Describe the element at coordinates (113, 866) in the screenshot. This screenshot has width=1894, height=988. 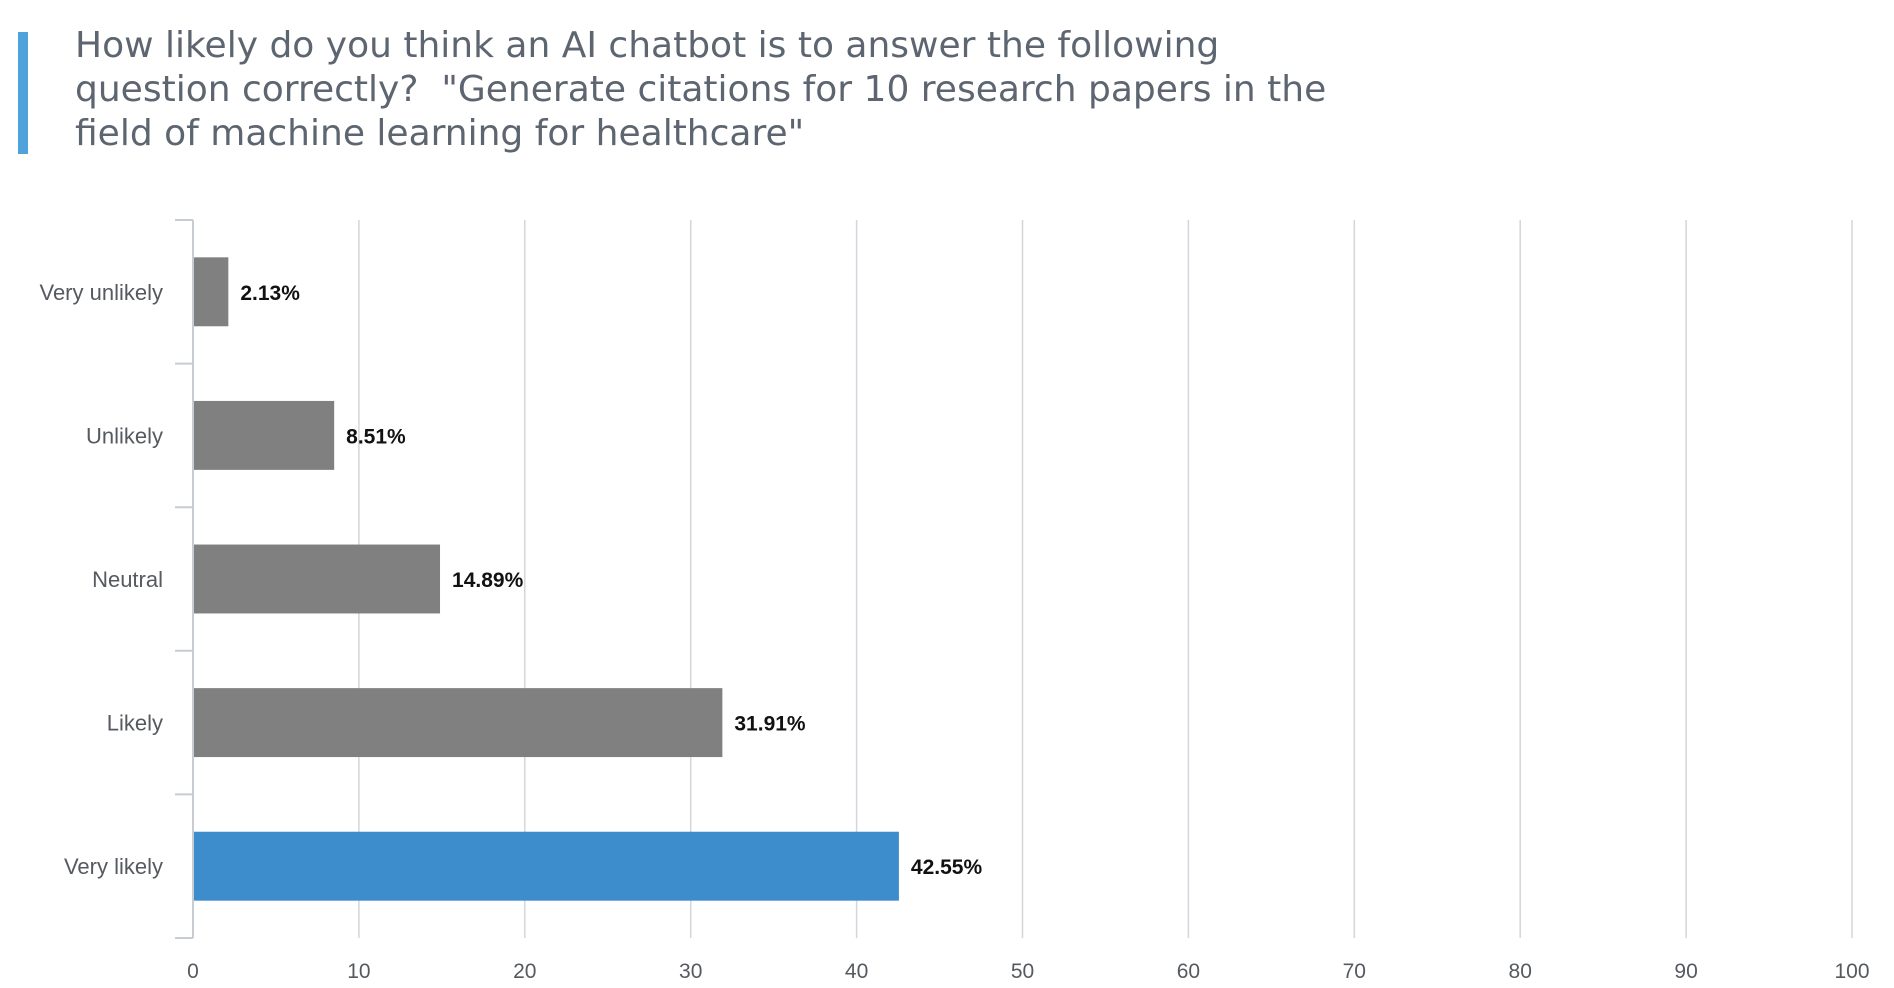
I see `category-label: Very likely` at that location.